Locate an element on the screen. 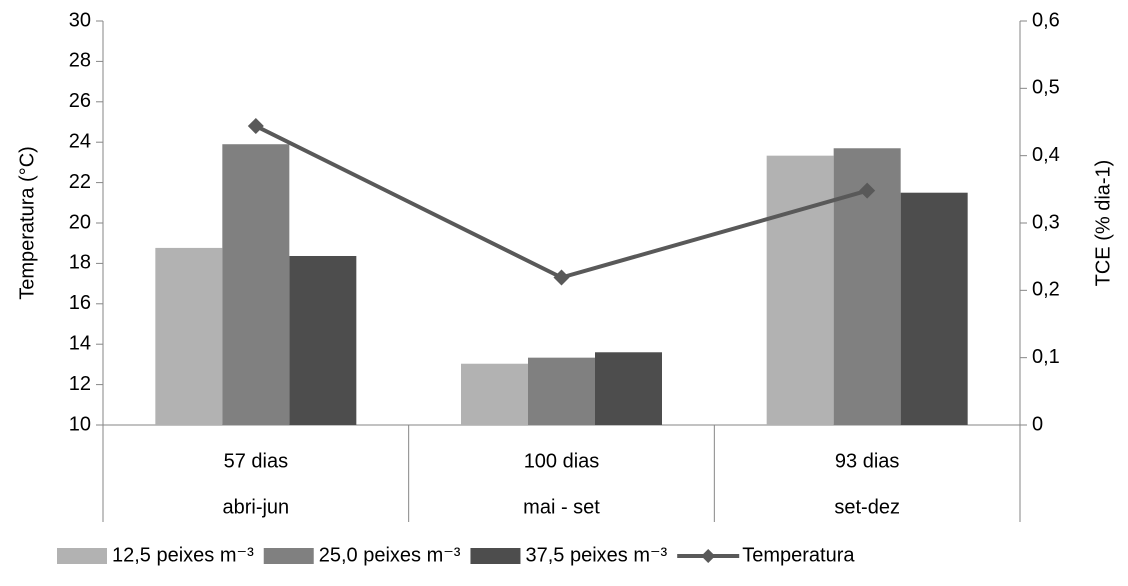 The width and height of the screenshot is (1128, 586). y-tick-label: 28 is located at coordinates (80, 61).